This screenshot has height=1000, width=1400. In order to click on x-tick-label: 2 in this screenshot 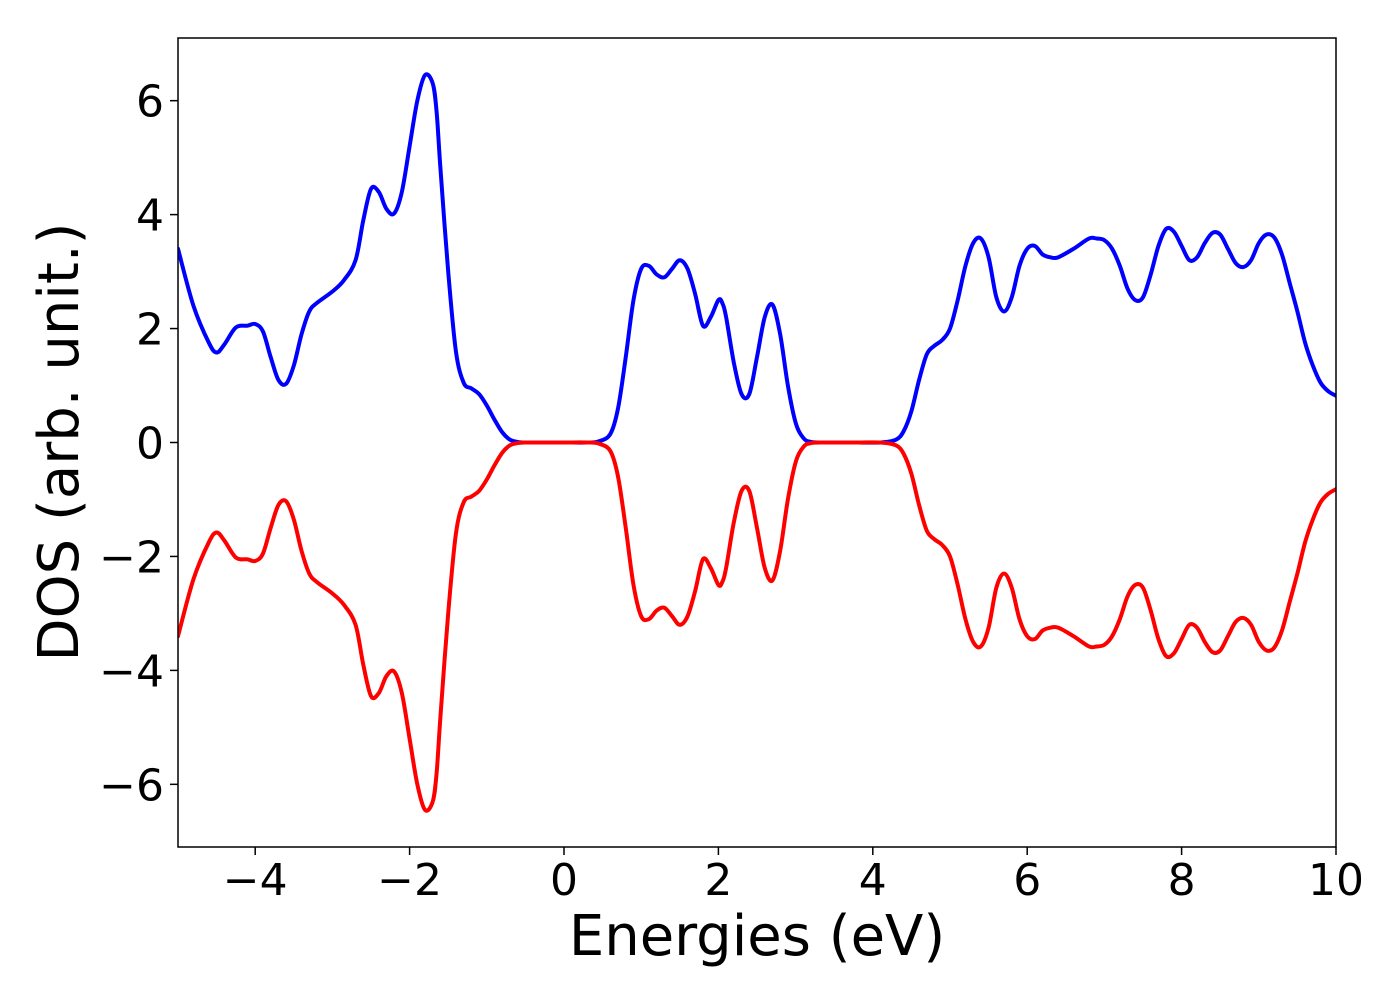, I will do `click(718, 880)`.